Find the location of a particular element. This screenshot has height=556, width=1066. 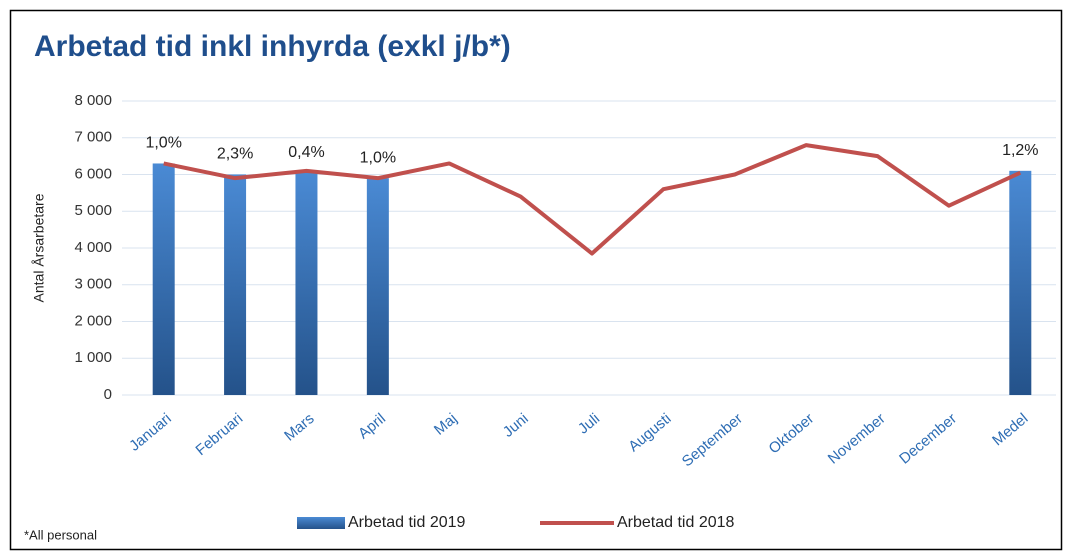

legend-label: Arbetad tid 2019 is located at coordinates (407, 522).